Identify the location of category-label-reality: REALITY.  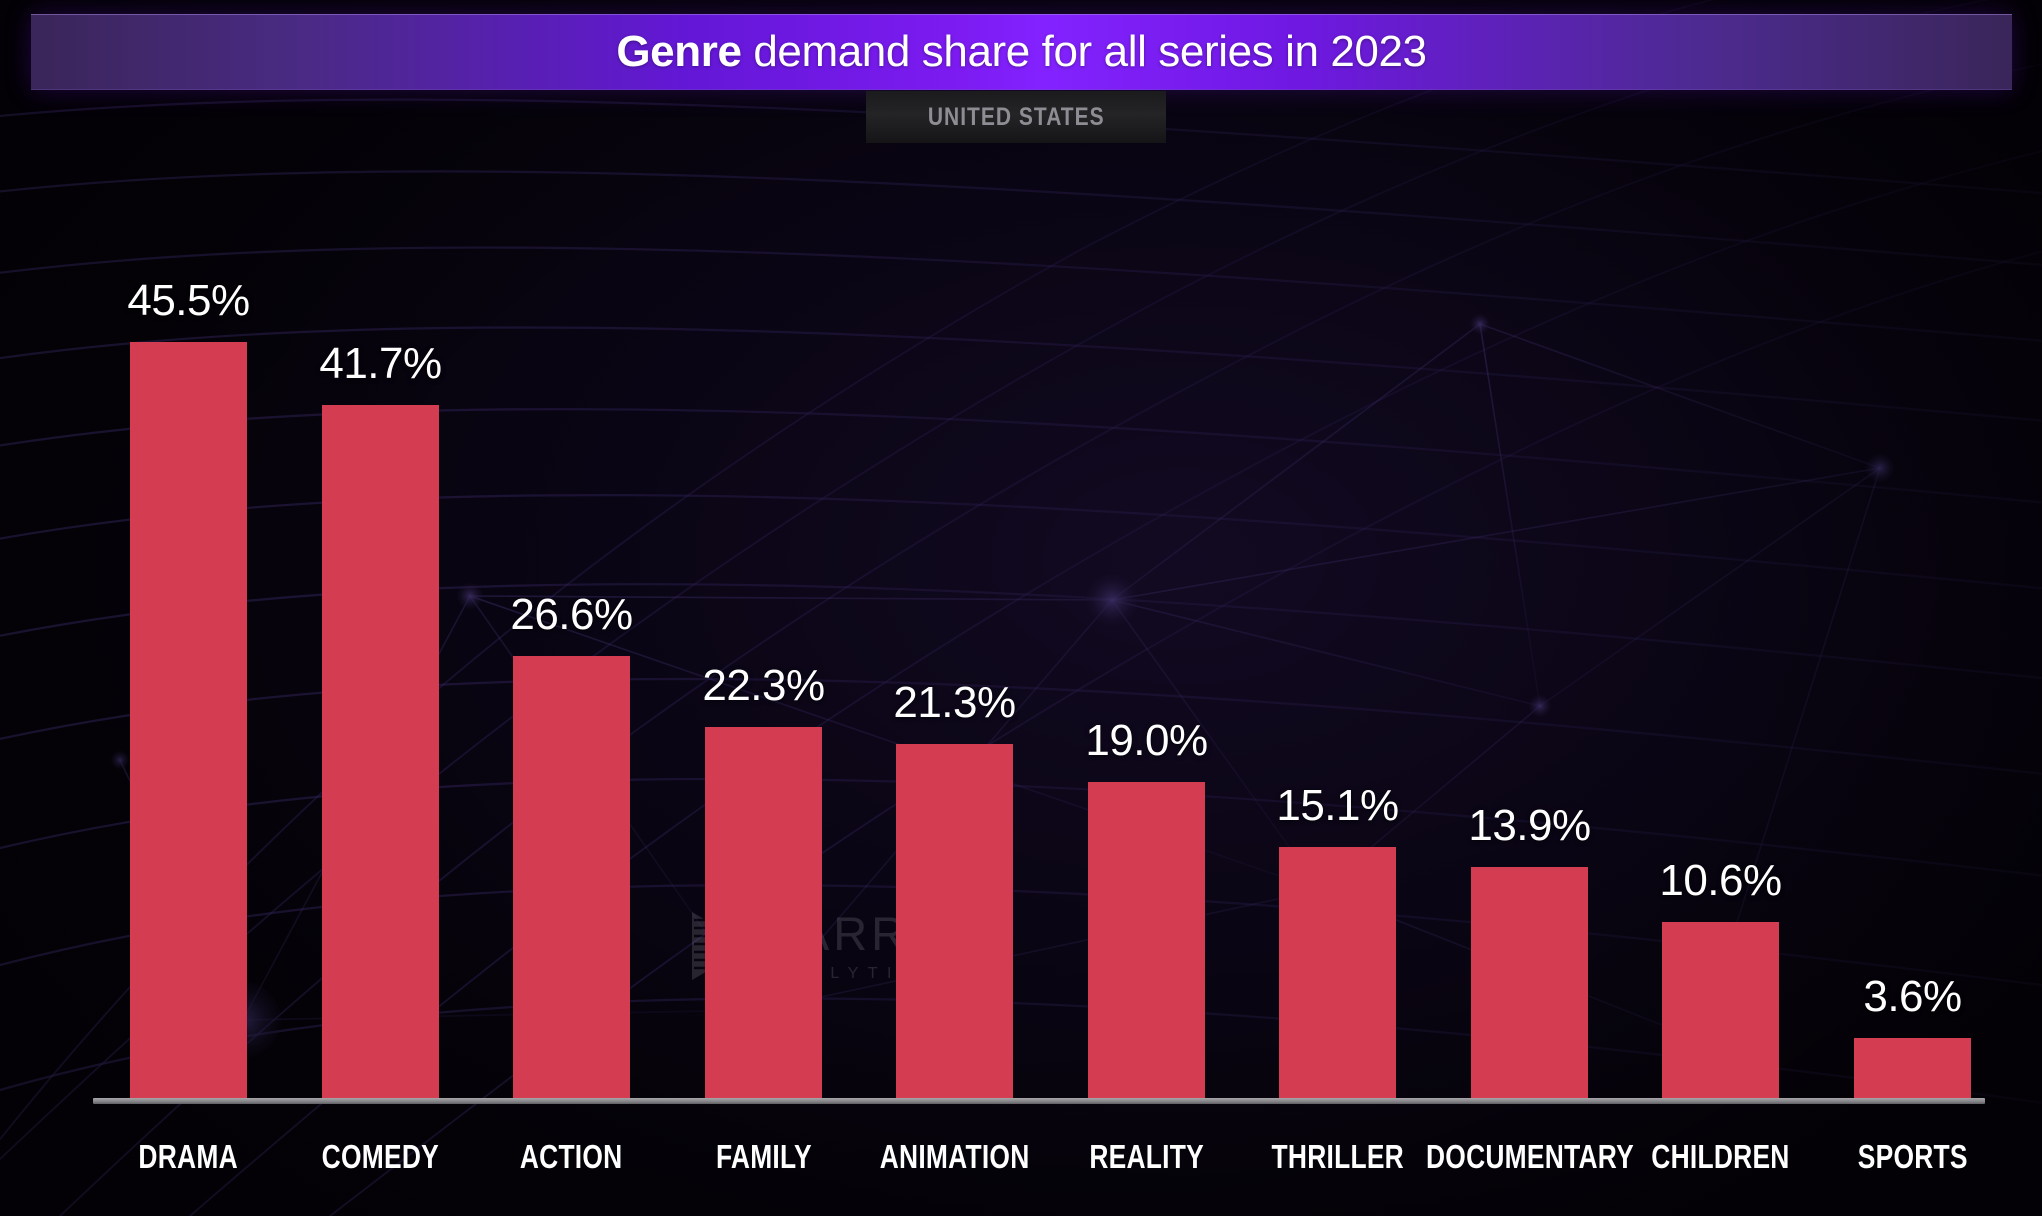
(1147, 1157).